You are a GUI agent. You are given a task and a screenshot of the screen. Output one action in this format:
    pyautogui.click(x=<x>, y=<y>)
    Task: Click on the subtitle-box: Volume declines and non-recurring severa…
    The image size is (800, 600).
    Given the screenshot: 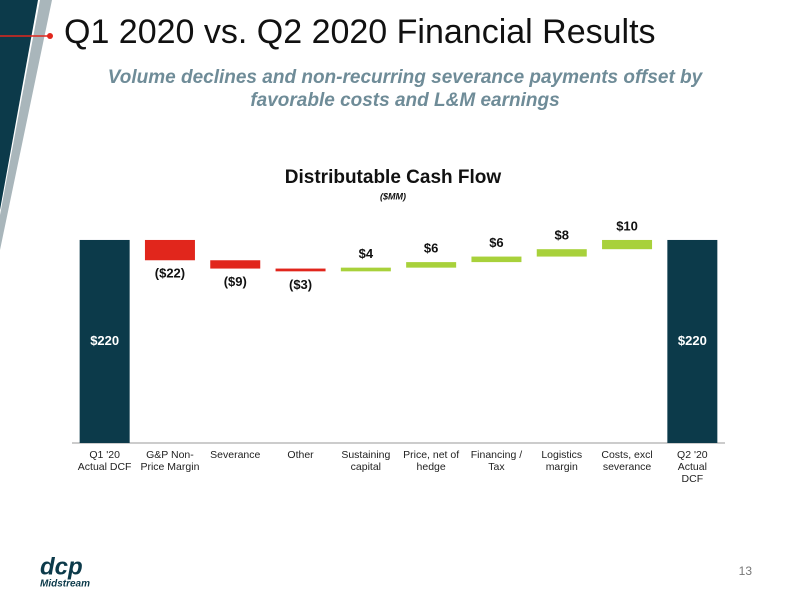 What is the action you would take?
    pyautogui.click(x=405, y=89)
    